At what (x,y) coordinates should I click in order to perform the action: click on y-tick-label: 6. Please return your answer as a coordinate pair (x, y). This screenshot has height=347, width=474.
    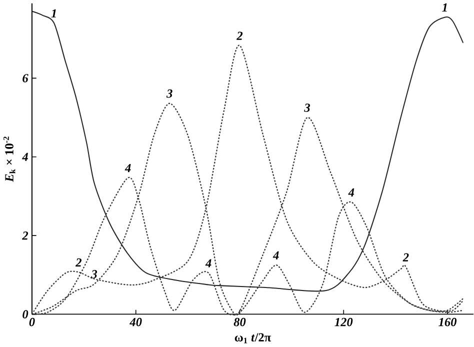
    Looking at the image, I should click on (25, 78).